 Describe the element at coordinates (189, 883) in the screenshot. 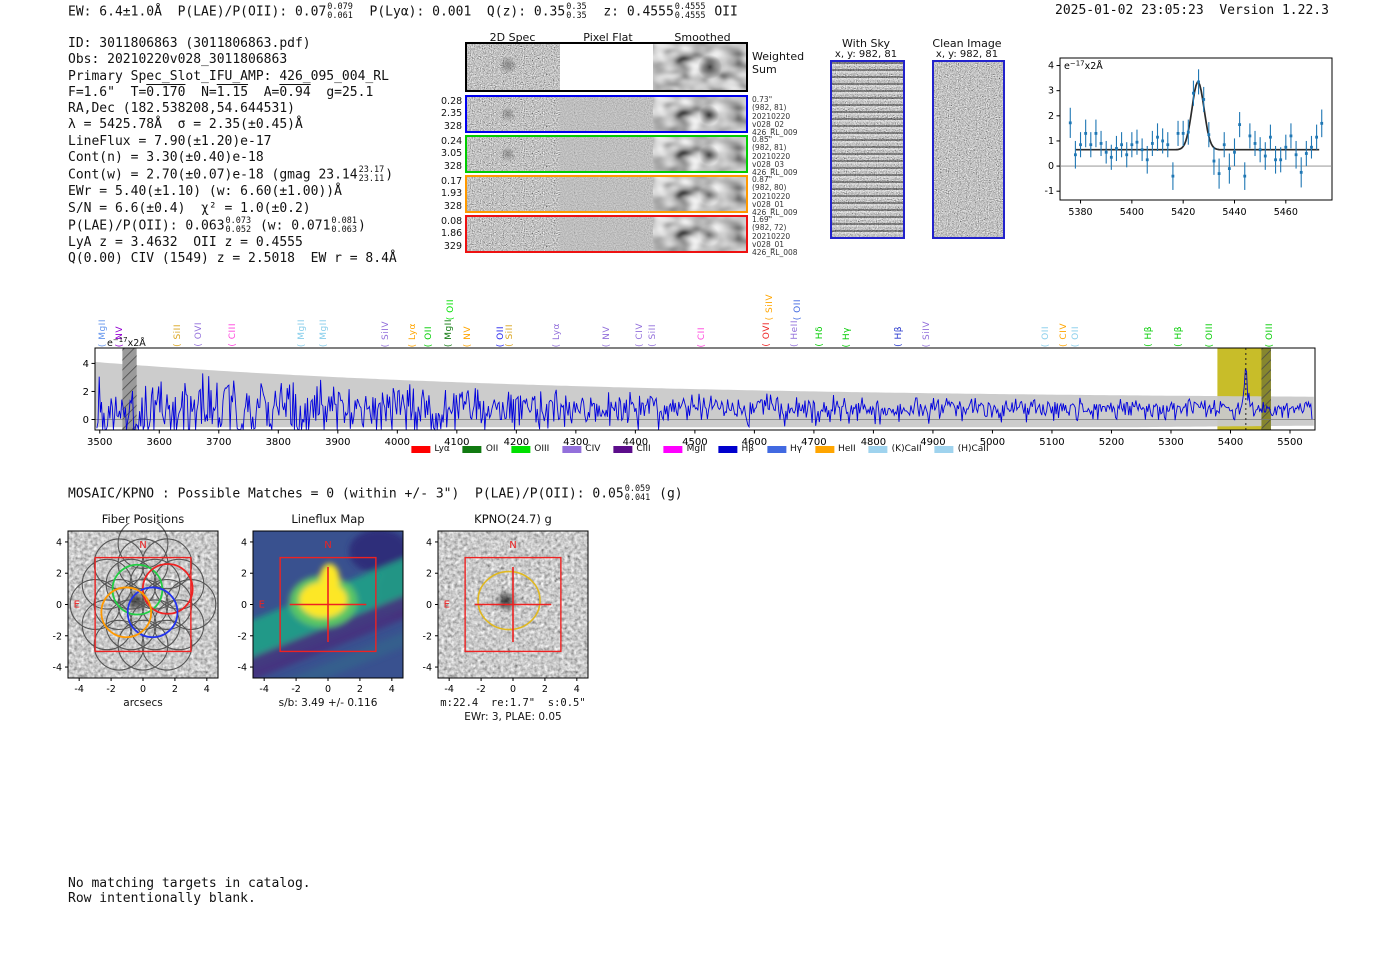

I see `note-line-1: No matching targets in catalog.` at that location.